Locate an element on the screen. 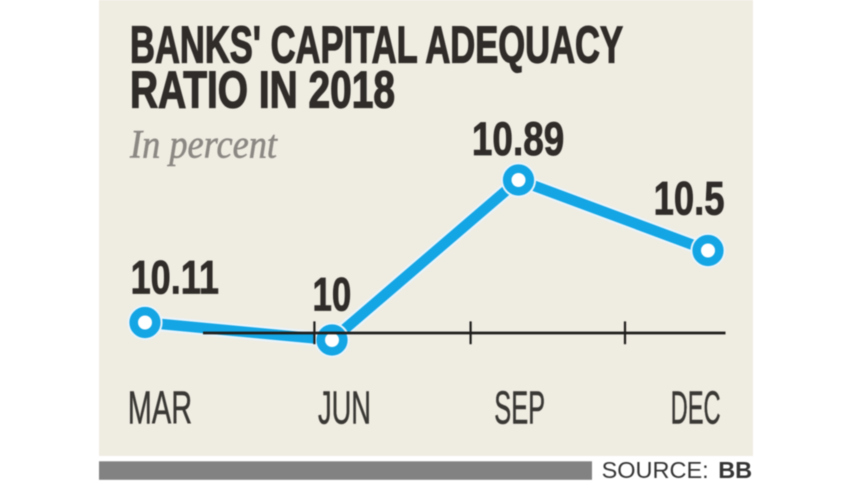 This screenshot has width=857, height=482. svg-text: DEC is located at coordinates (696, 407).